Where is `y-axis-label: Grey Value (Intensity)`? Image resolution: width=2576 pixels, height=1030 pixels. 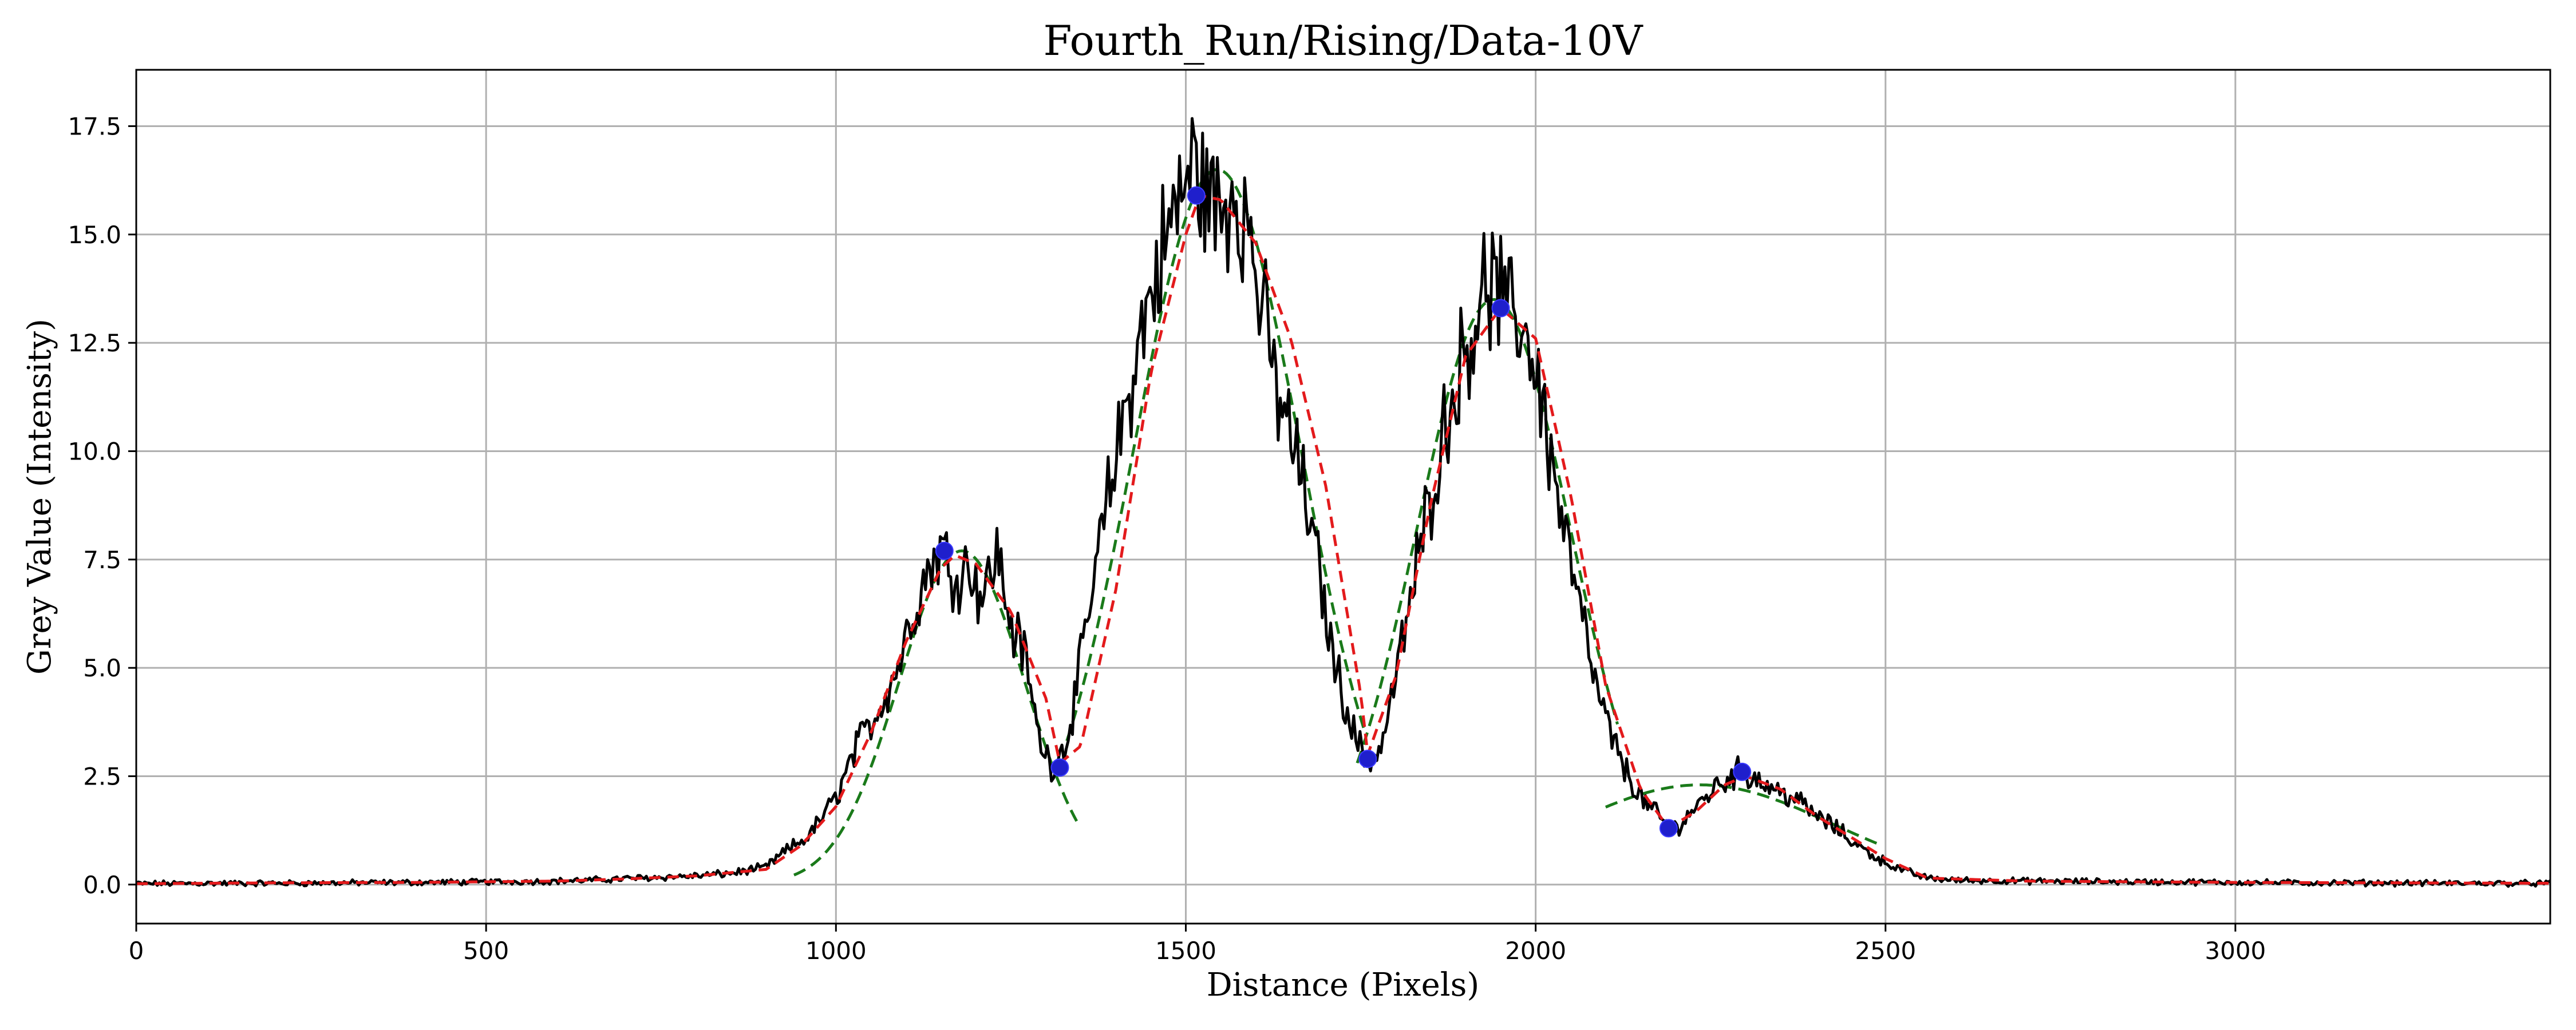
y-axis-label: Grey Value (Intensity) is located at coordinates (39, 497).